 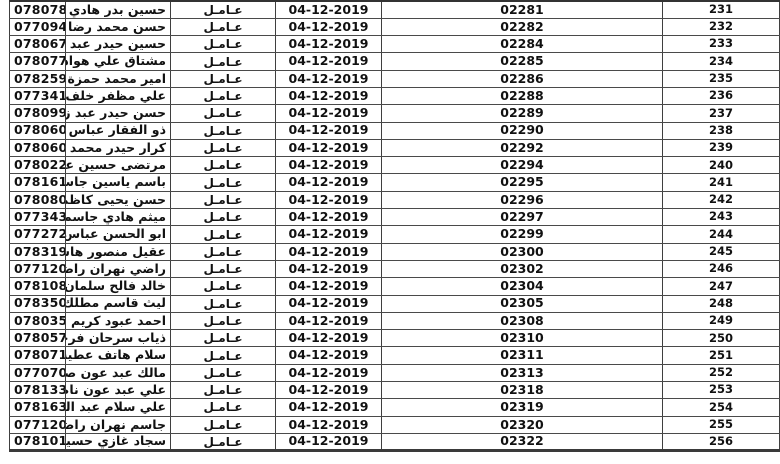 What do you see at coordinates (118, 182) in the screenshot?
I see `cell-name: باسم ياسين جاسم الغرابات` at bounding box center [118, 182].